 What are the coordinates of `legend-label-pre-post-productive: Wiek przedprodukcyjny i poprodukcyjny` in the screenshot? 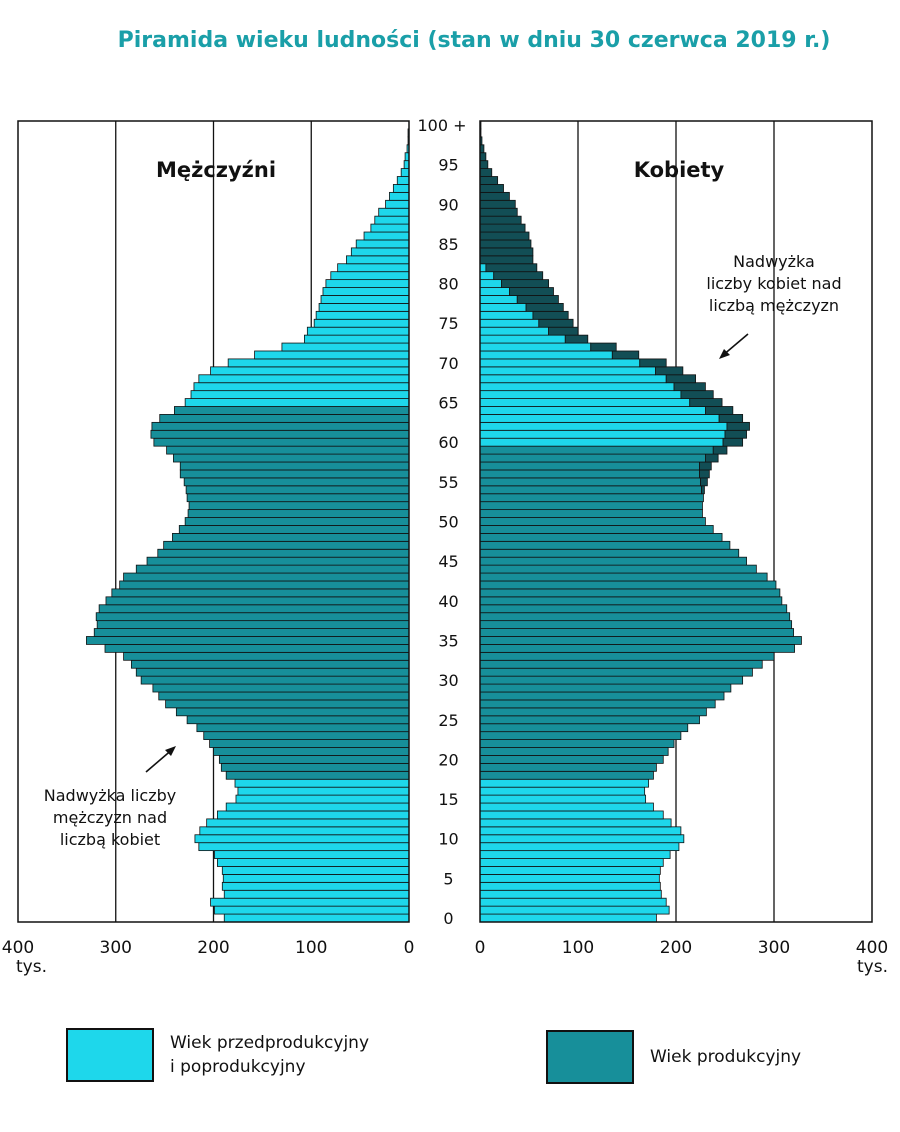 It's located at (269, 1055).